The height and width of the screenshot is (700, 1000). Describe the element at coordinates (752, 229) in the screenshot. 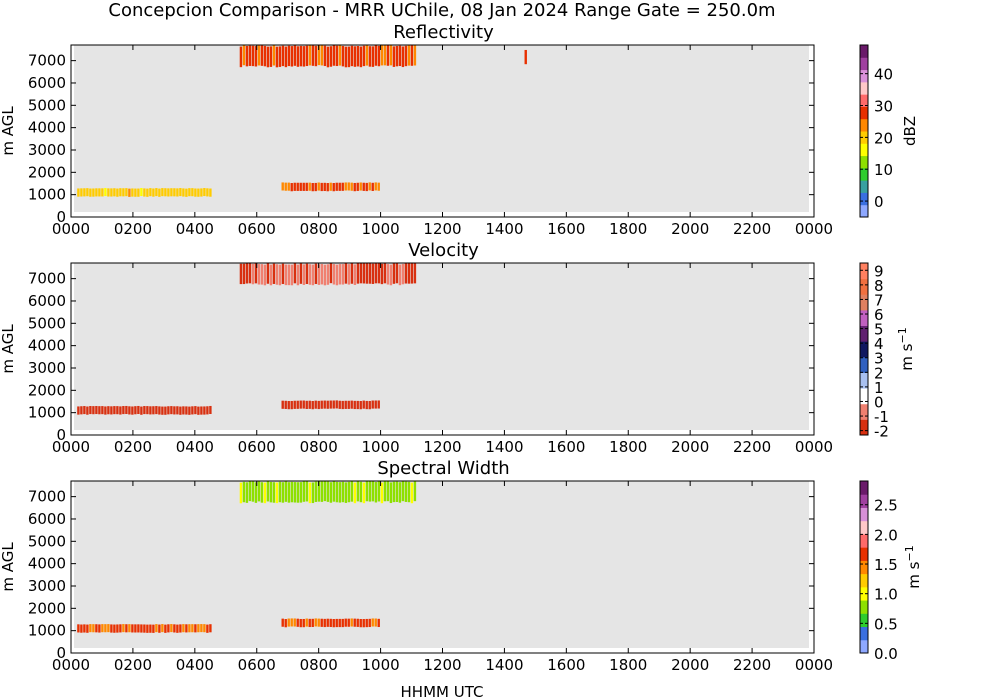

I see `x-tick-label: 2200` at that location.